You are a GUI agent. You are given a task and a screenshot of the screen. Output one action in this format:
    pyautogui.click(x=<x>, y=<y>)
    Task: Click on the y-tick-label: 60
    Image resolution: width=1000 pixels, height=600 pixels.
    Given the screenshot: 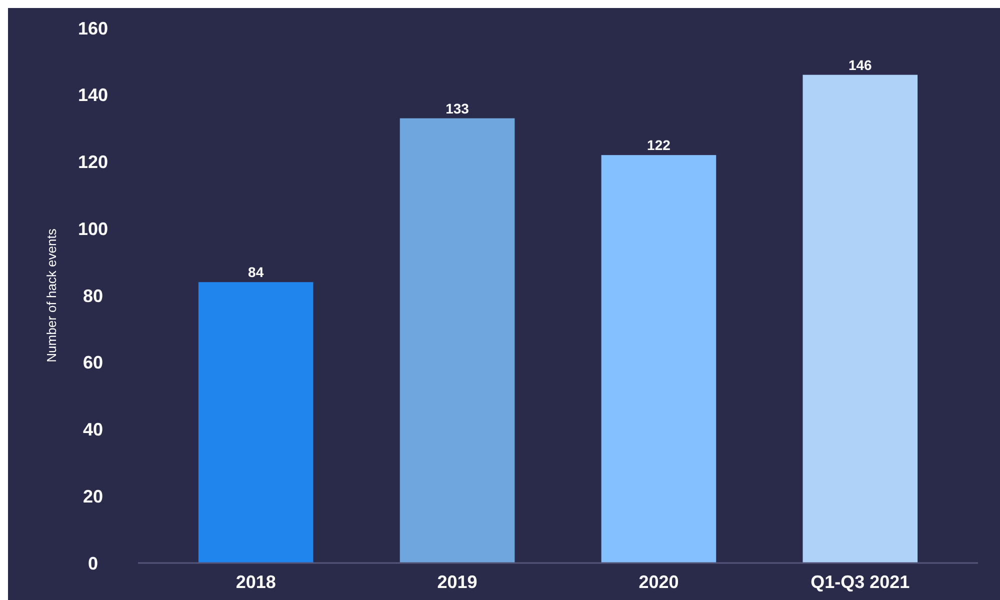 What is the action you would take?
    pyautogui.click(x=93, y=362)
    